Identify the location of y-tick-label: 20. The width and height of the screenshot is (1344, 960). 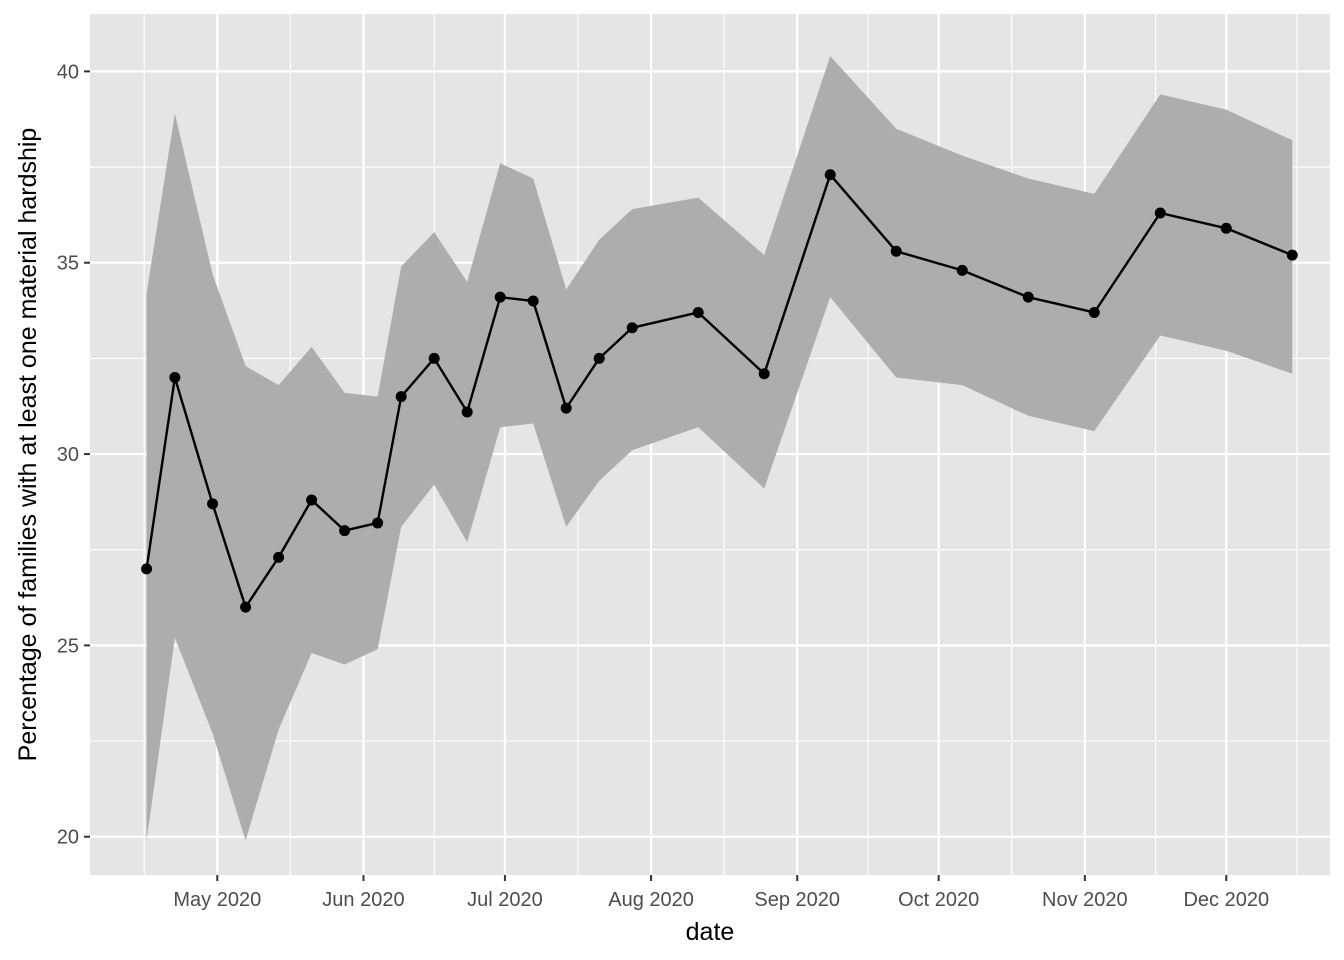
(68, 838).